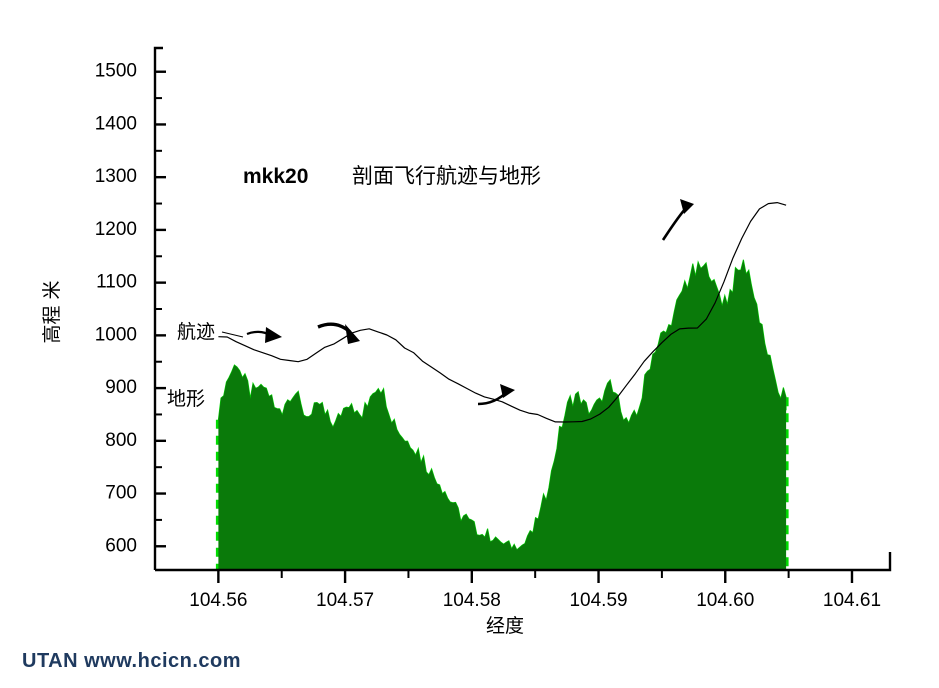 This screenshot has height=688, width=939. What do you see at coordinates (121, 387) in the screenshot?
I see `y-tick-label: 900` at bounding box center [121, 387].